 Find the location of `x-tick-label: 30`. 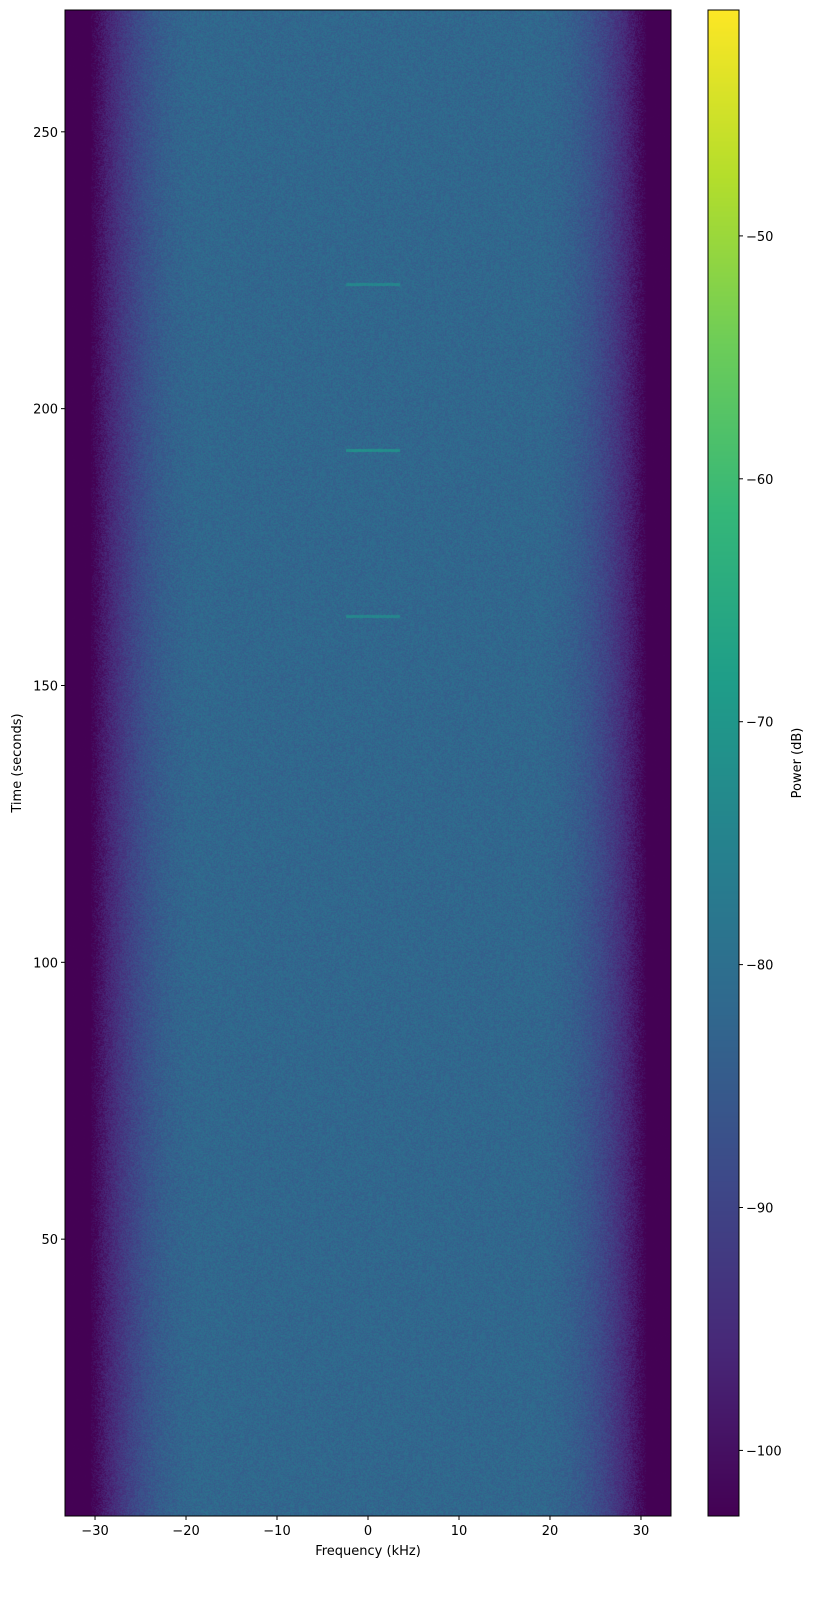

x-tick-label: 30 is located at coordinates (641, 1531).